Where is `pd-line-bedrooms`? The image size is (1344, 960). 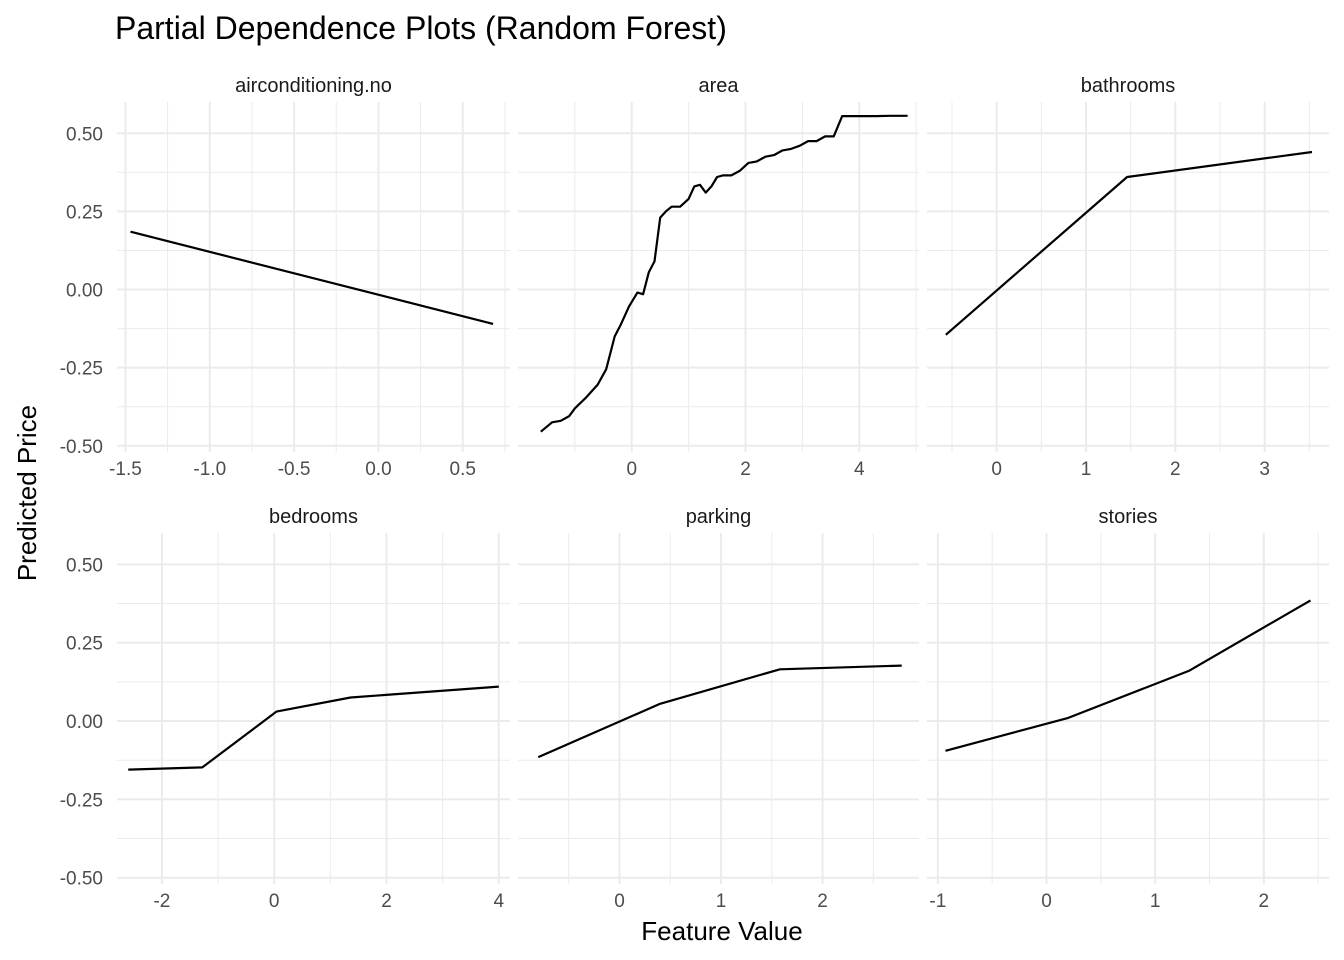
pd-line-bedrooms is located at coordinates (313, 728).